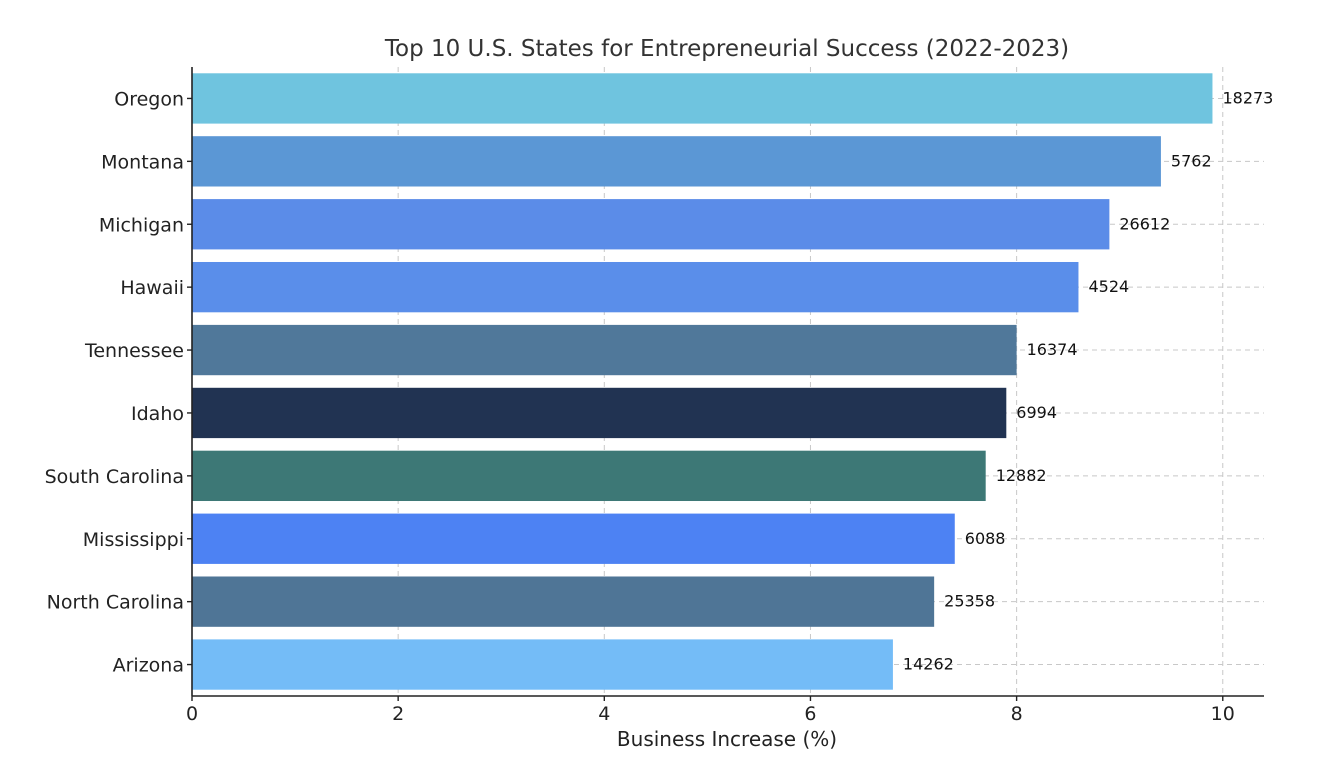 Image resolution: width=1317 pixels, height=775 pixels. Describe the element at coordinates (157, 414) in the screenshot. I see `y-tick-label: Idaho` at that location.